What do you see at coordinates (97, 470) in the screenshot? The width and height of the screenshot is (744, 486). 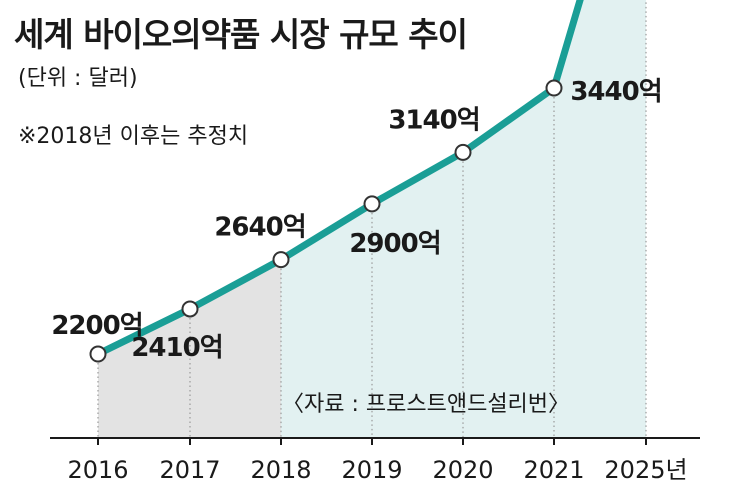 I see `x-tick-label: 2016` at bounding box center [97, 470].